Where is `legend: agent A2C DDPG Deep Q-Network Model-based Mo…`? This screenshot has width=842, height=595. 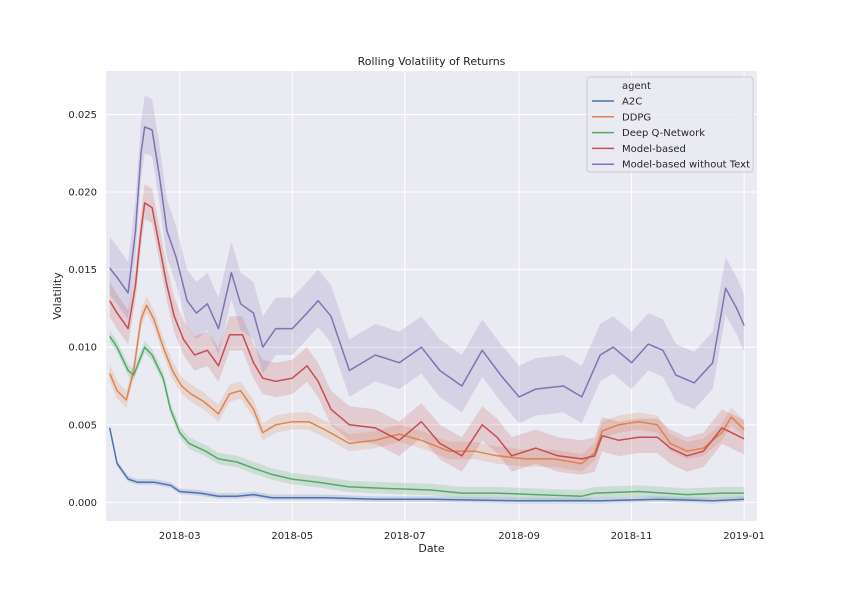 legend: agent A2C DDPG Deep Q-Network Model-based Mo… is located at coordinates (670, 124).